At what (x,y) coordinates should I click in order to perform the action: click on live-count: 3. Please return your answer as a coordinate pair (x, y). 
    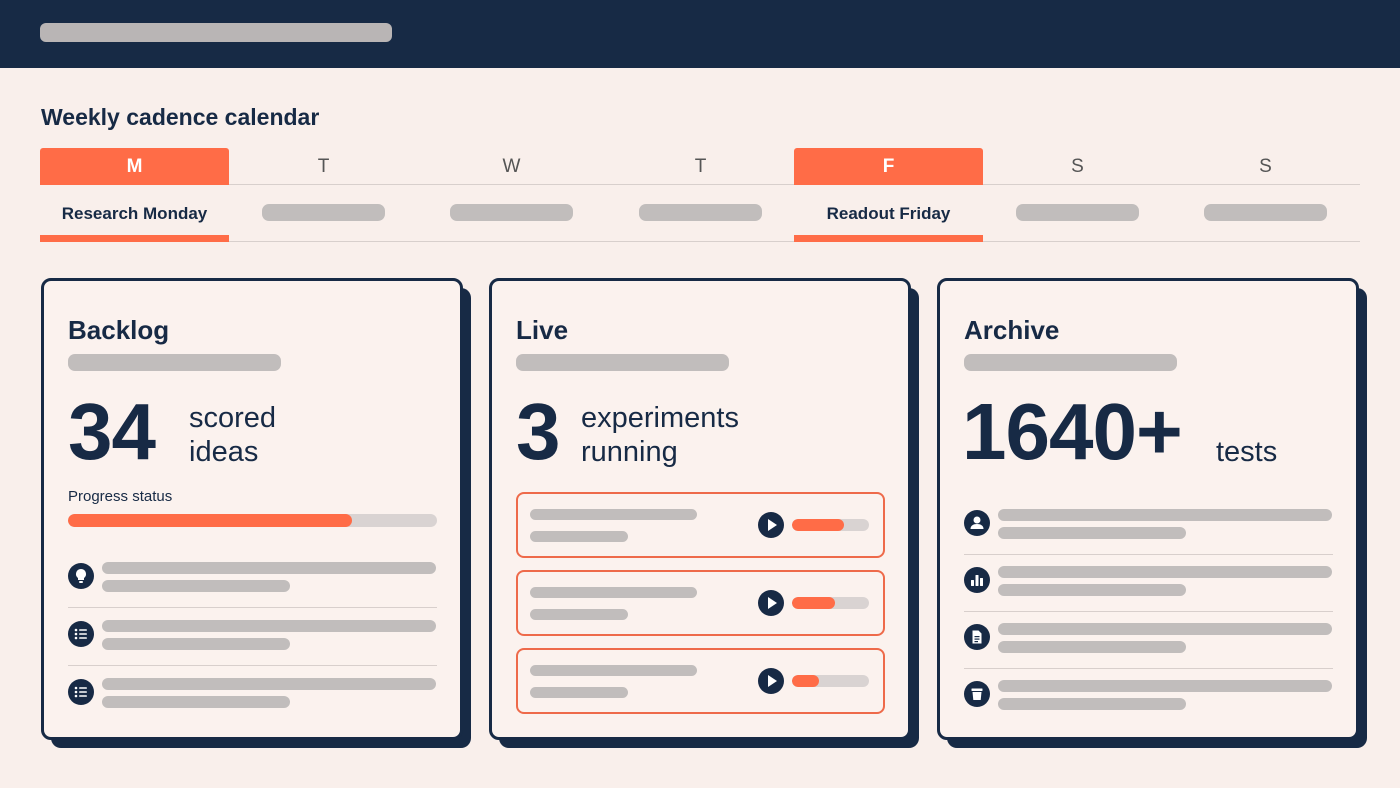
    Looking at the image, I should click on (538, 431).